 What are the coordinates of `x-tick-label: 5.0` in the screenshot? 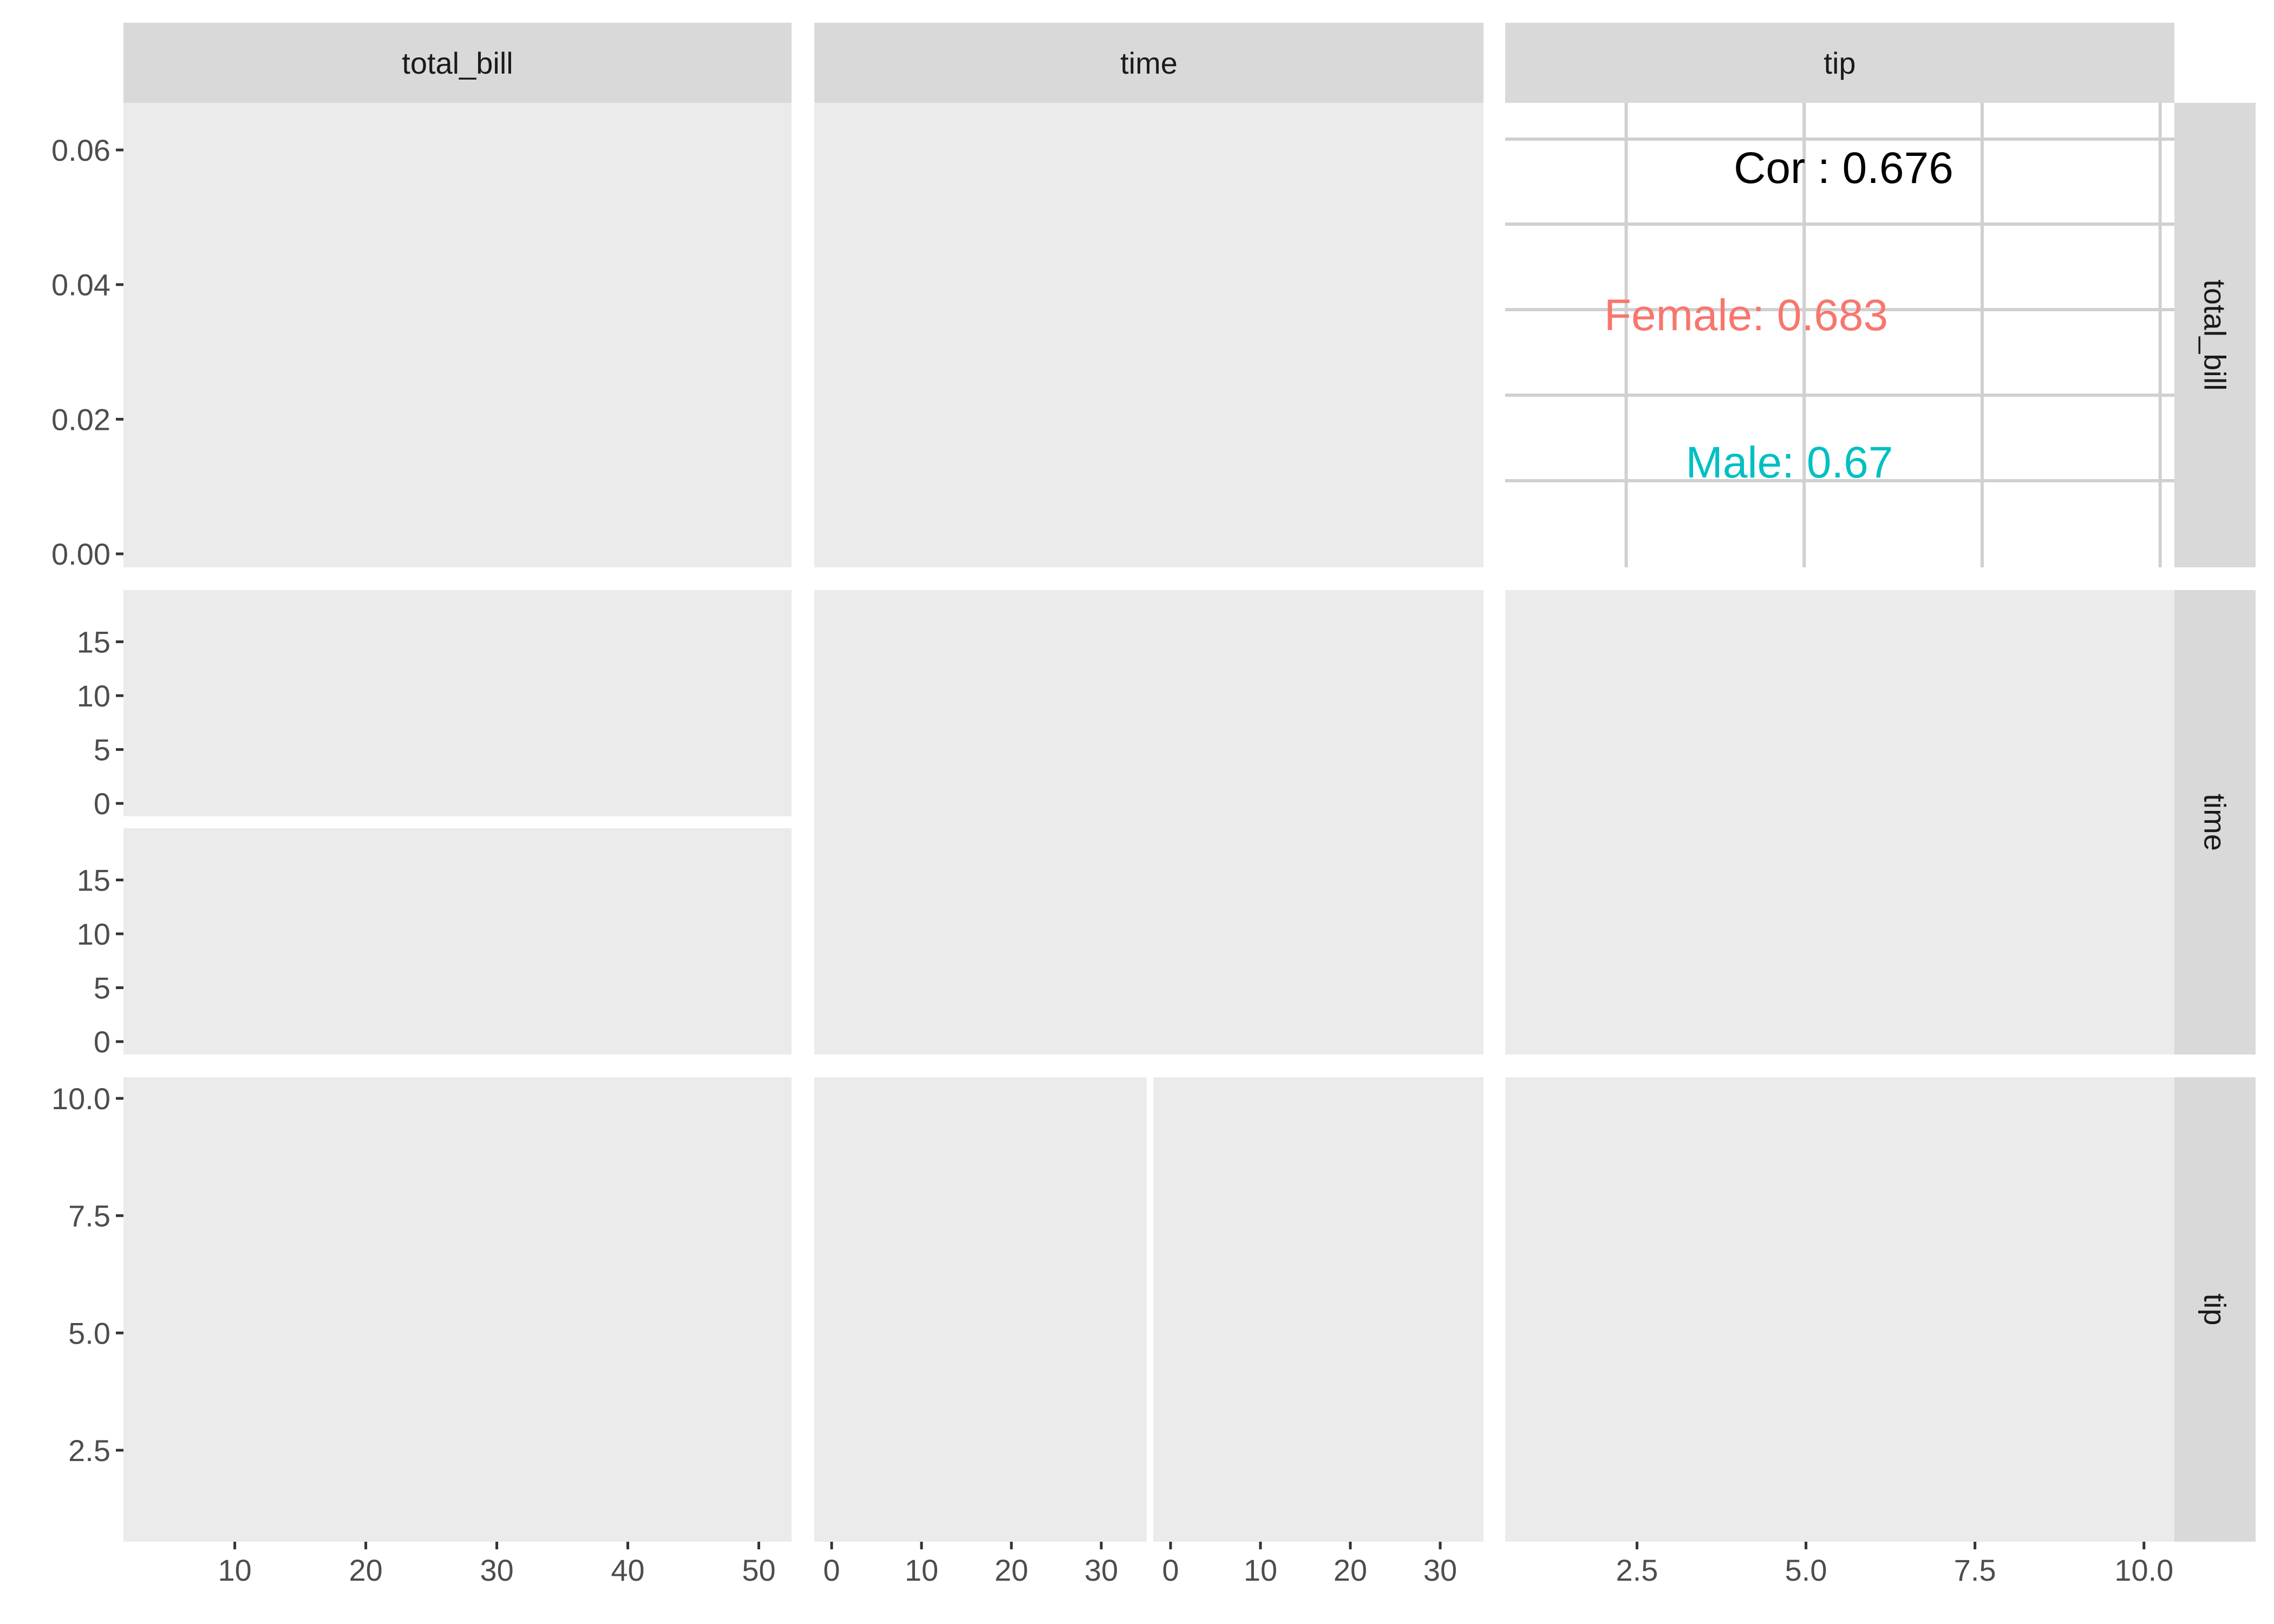 It's located at (1806, 1570).